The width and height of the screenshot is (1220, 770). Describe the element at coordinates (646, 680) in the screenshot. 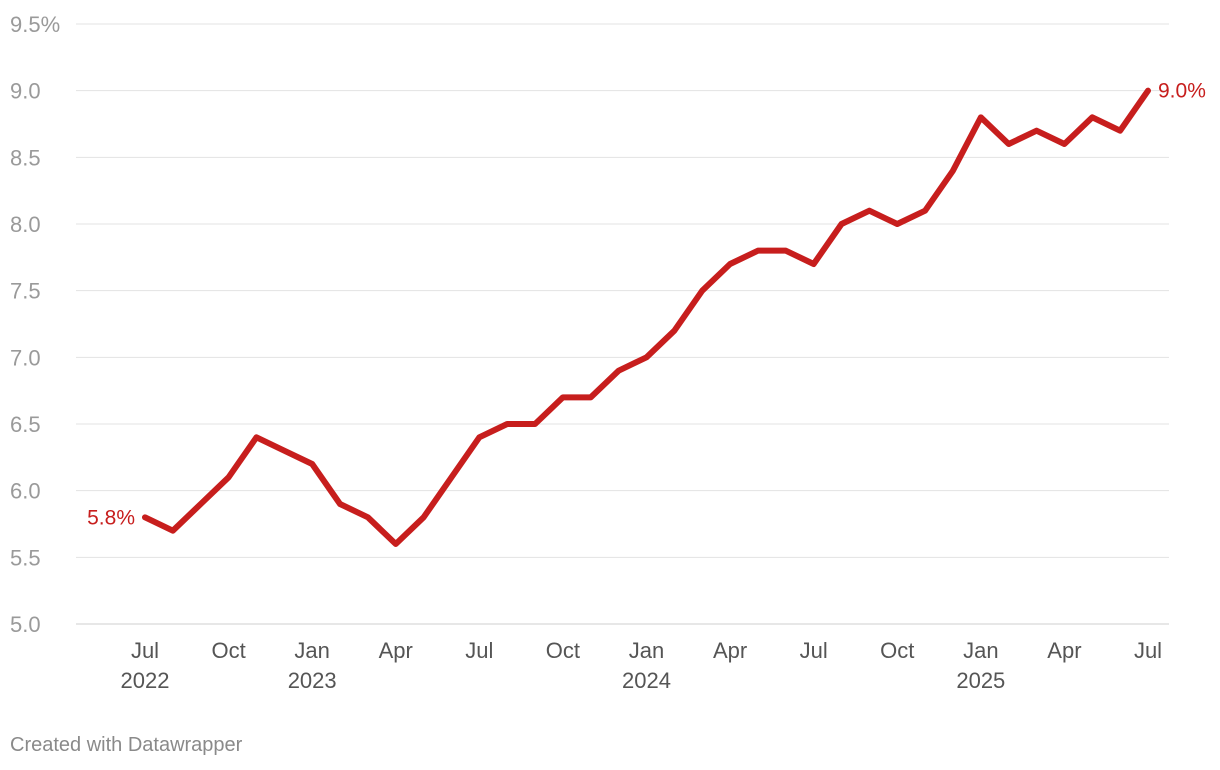

I see `x-tick-year-label: 2024` at that location.